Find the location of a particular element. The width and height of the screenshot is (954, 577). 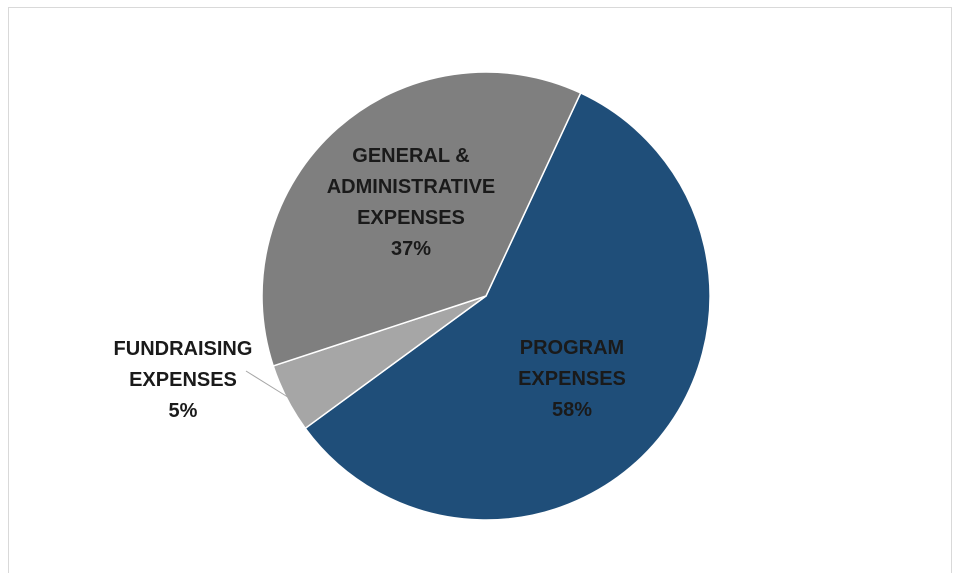

data-label-program: PROGRAM EXPENSES 58% is located at coordinates (572, 379).